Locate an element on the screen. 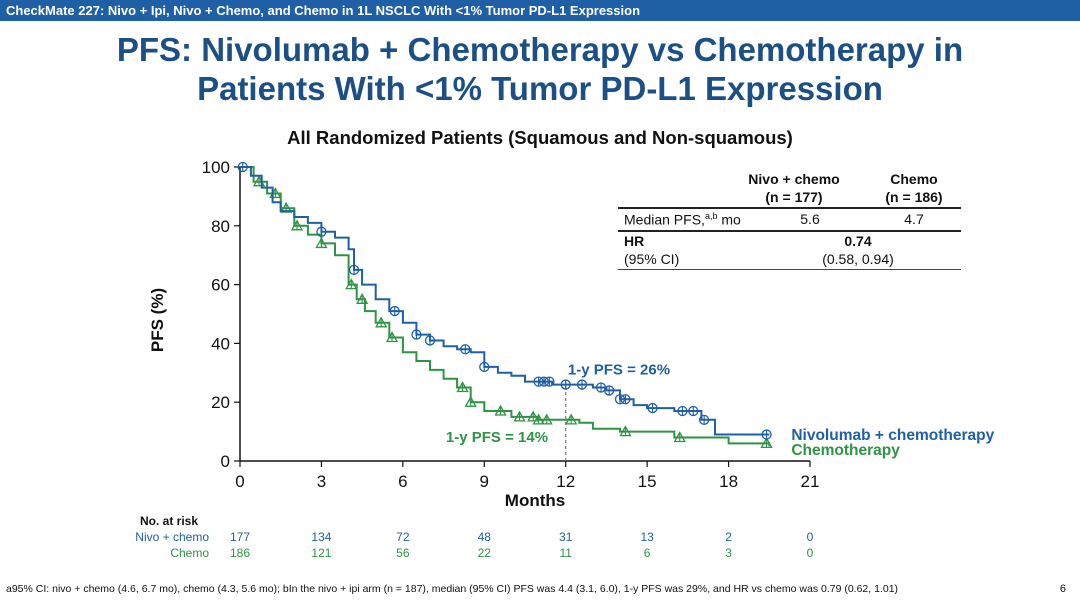  risk-value-nivo-chemo: 0 is located at coordinates (810, 537).